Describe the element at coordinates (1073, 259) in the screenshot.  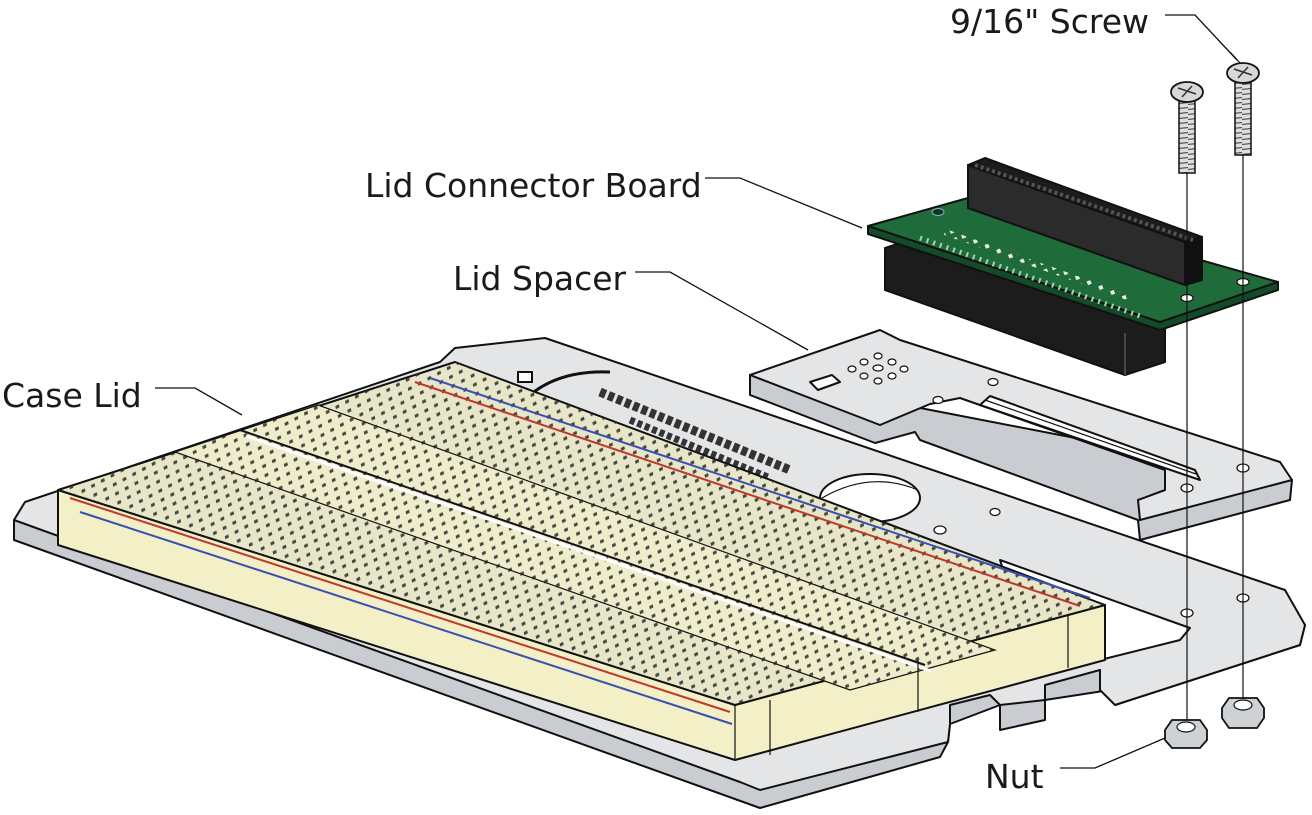
I see `pcb-top` at that location.